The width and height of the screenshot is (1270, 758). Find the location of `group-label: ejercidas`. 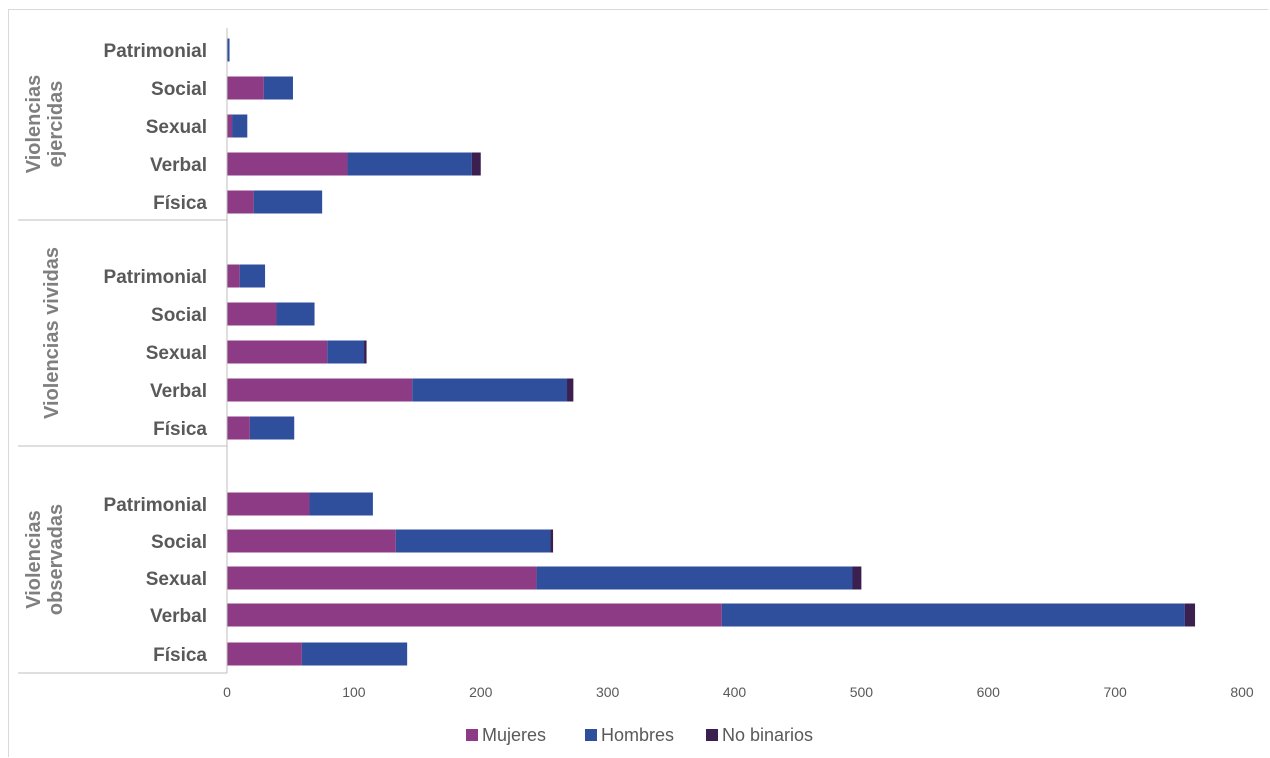

group-label: ejercidas is located at coordinates (56, 124).